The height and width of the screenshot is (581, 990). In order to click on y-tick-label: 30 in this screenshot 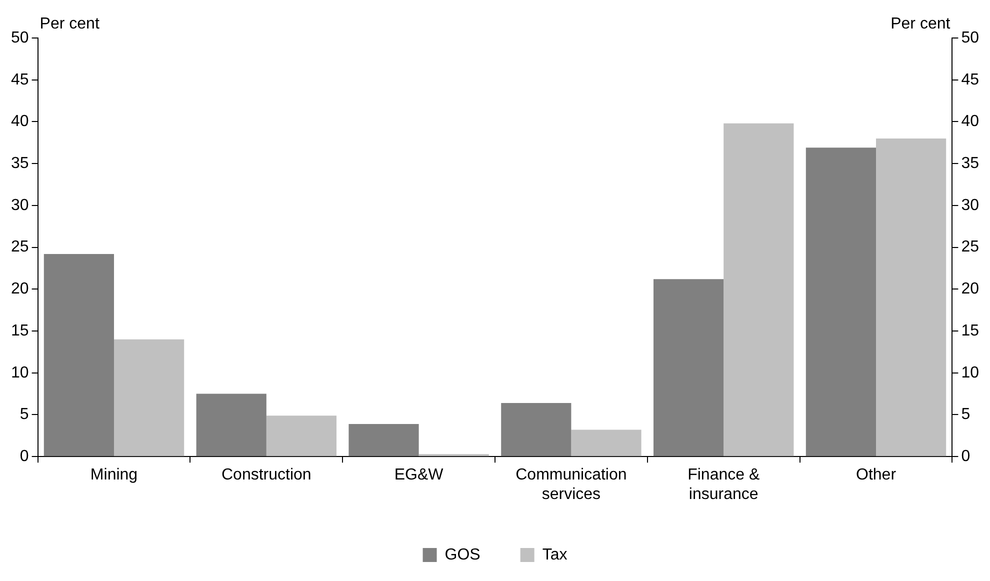, I will do `click(20, 205)`.